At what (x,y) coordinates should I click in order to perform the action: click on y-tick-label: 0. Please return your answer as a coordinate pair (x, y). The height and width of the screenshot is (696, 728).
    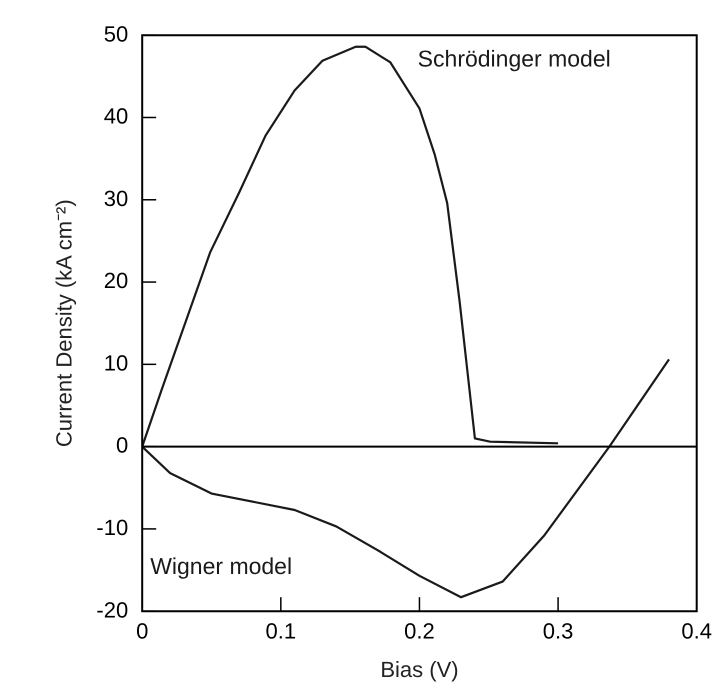
    Looking at the image, I should click on (122, 445).